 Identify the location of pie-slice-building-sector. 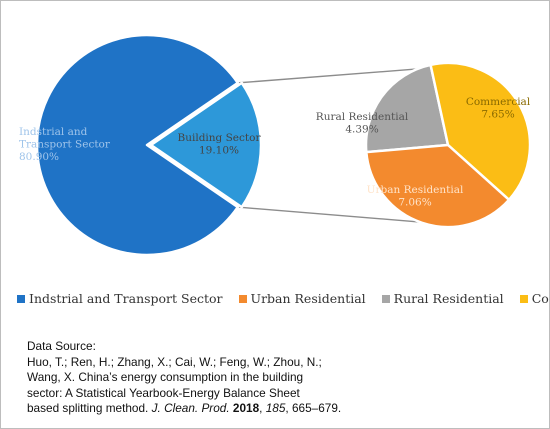
(206, 145).